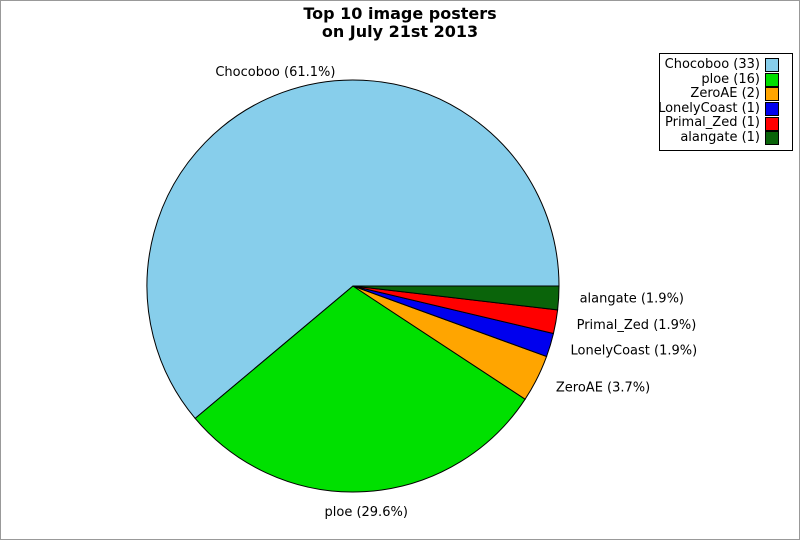 This screenshot has height=540, width=800. I want to click on legend-item-lonelycoast: LonelyCoast (1), so click(718, 109).